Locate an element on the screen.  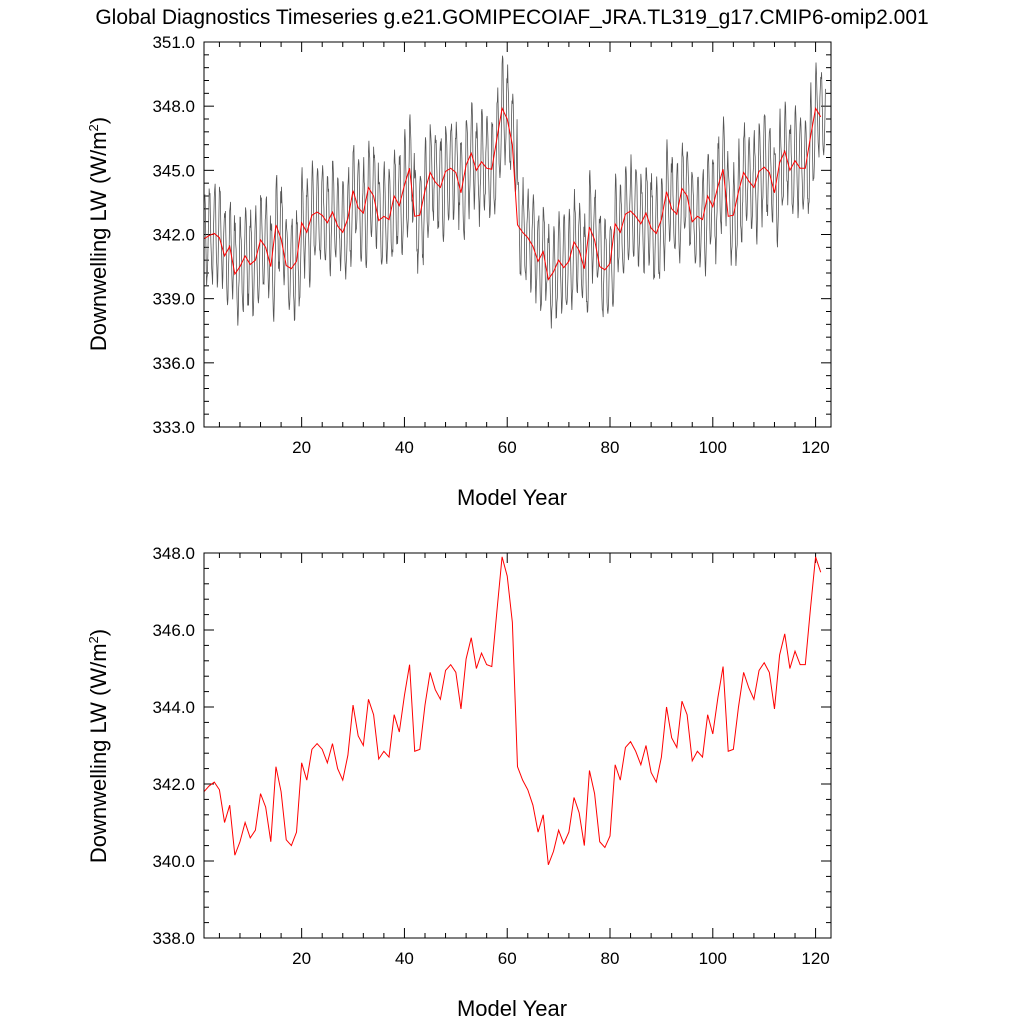
bottom-panel-y-axis-label-superscript: 2 is located at coordinates (93, 639).